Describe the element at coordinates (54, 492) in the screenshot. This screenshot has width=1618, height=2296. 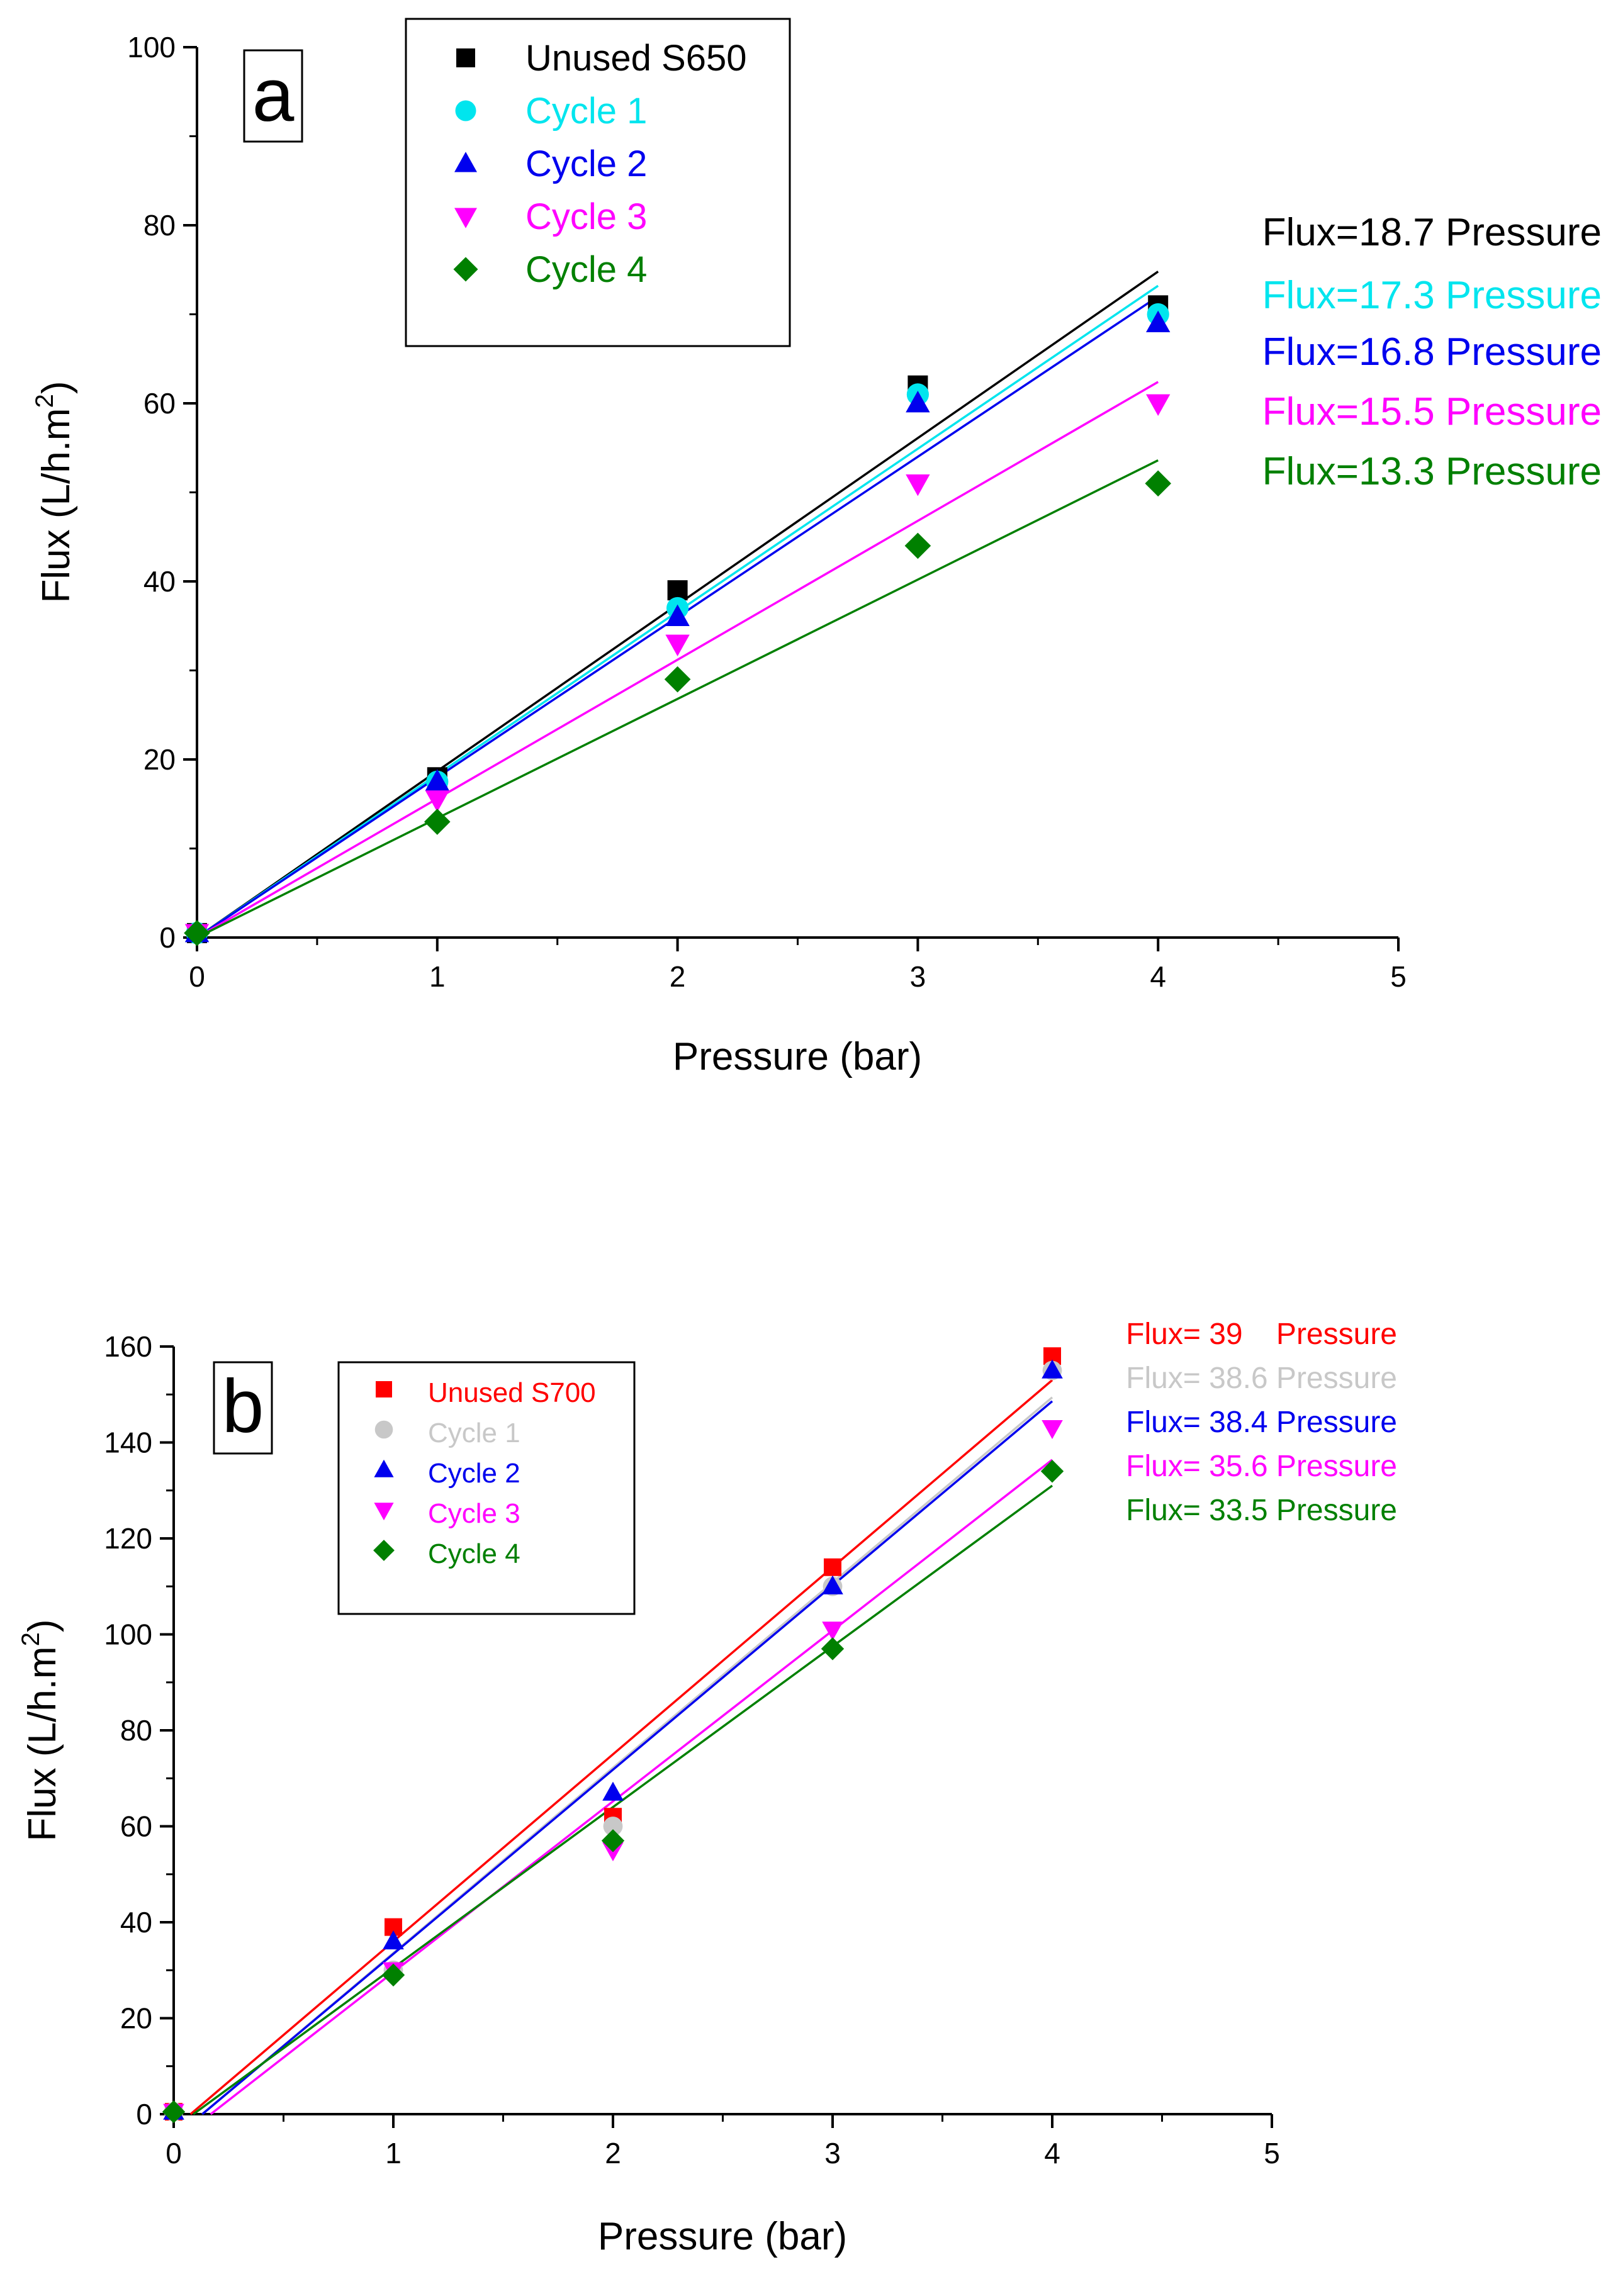
I see `panel-a-y-axis-title: Flux (L/h.m2)` at that location.